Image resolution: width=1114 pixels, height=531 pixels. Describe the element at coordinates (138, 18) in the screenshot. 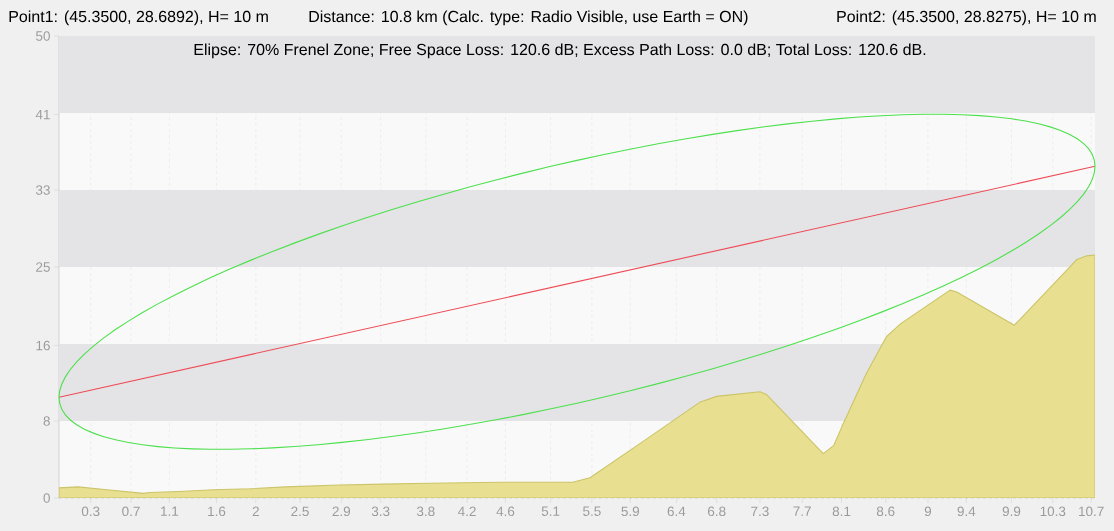

I see `text: Point1: (45.3500, 28.6892), H= 10 m` at that location.